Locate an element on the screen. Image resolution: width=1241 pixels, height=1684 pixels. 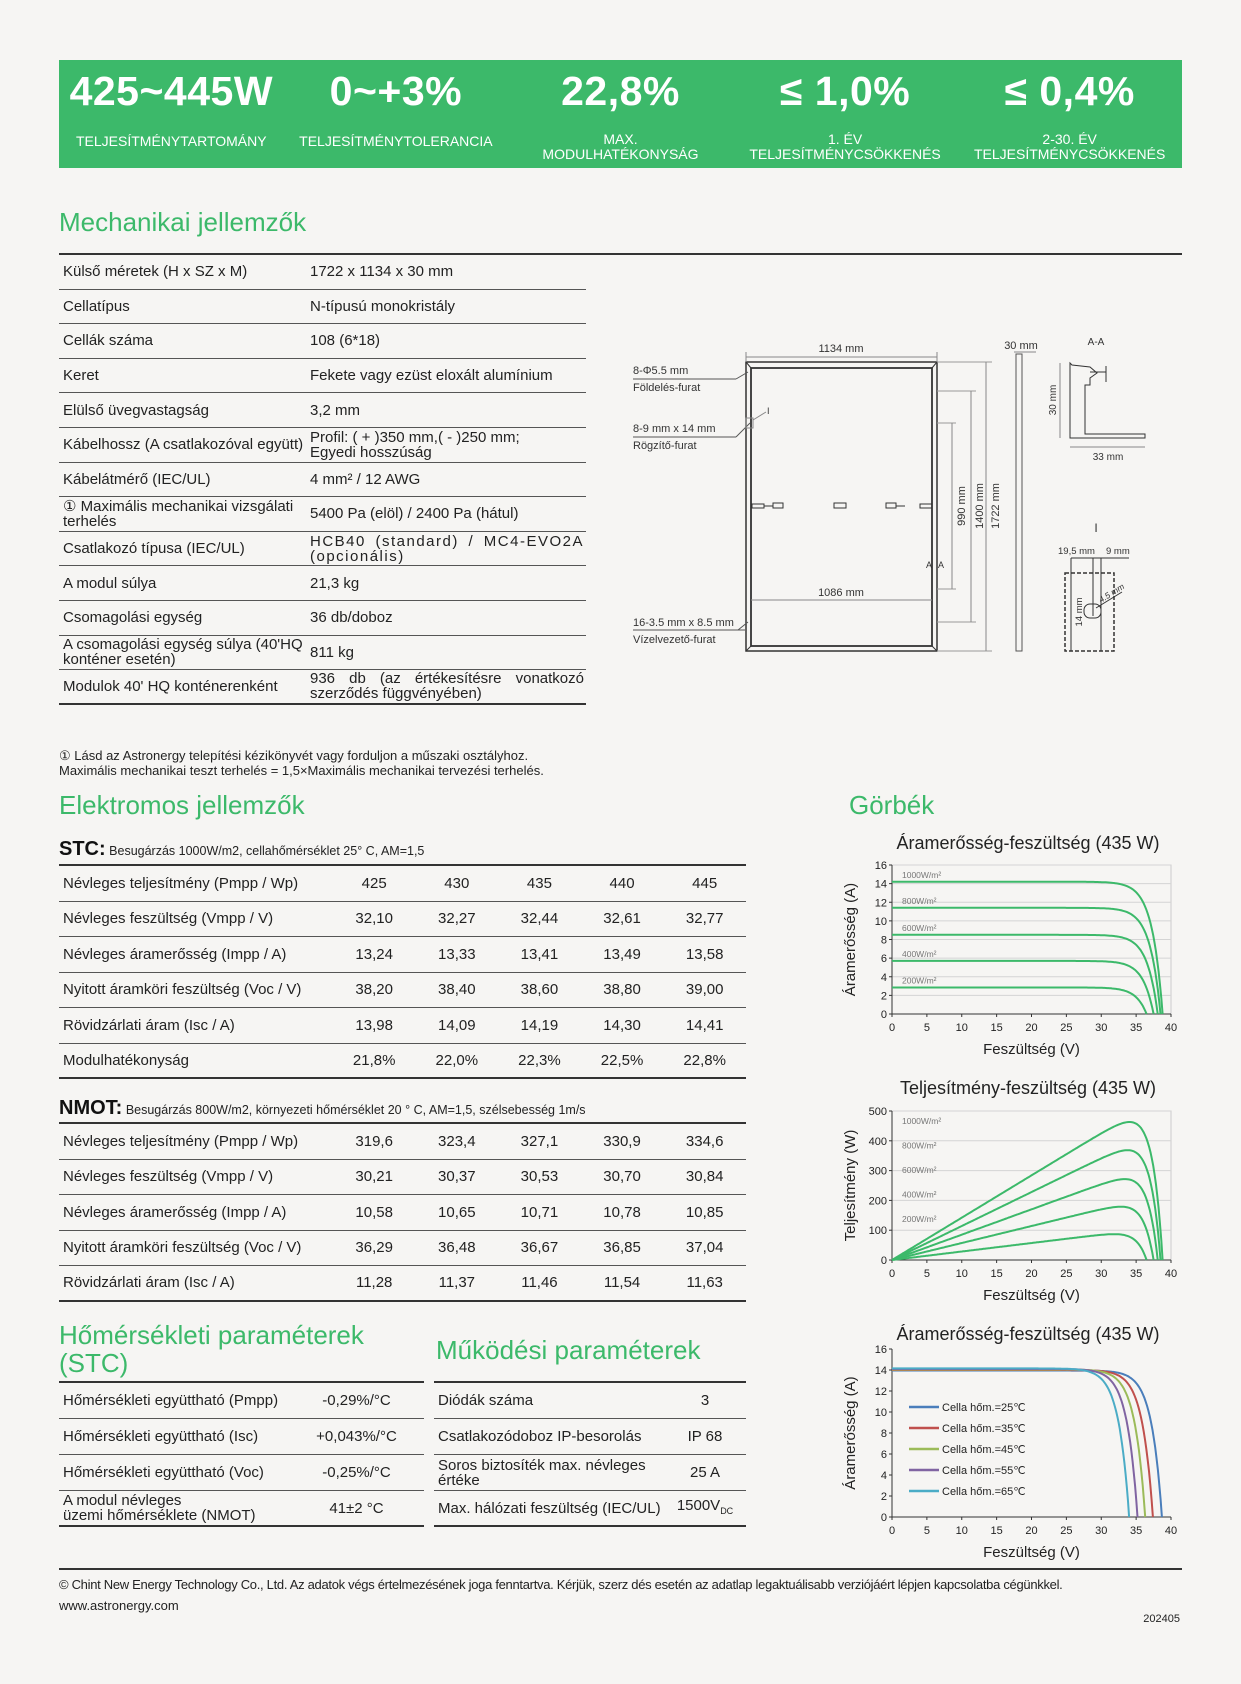
cell-value: 319,6 is located at coordinates (374, 1141).